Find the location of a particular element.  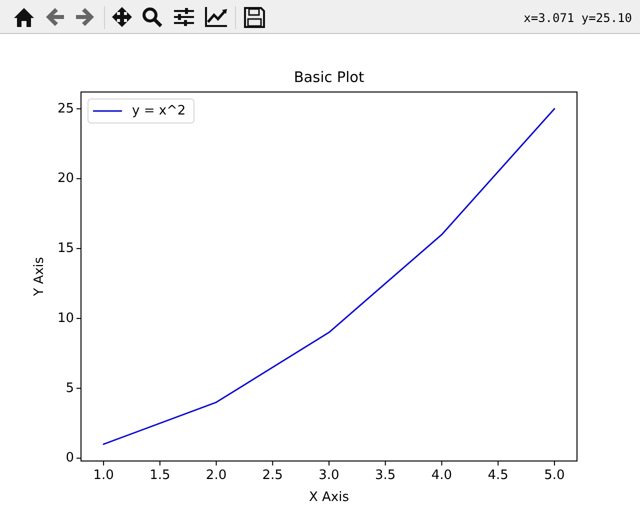

y-tick-label: 0 is located at coordinates (70, 458).